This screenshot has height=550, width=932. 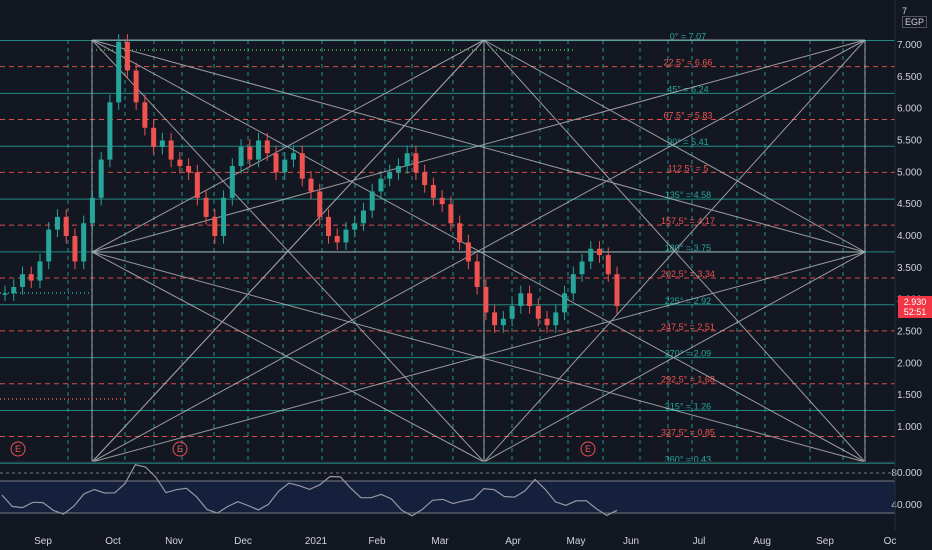 What do you see at coordinates (909, 236) in the screenshot?
I see `price-axis-label: 4.000` at bounding box center [909, 236].